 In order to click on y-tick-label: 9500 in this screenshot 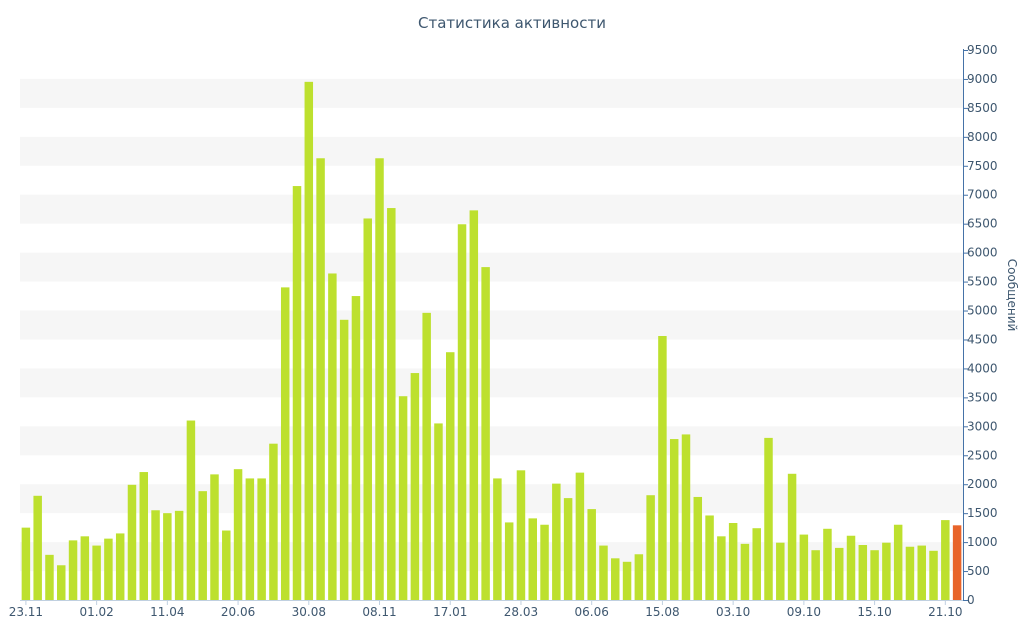, I will do `click(982, 50)`.